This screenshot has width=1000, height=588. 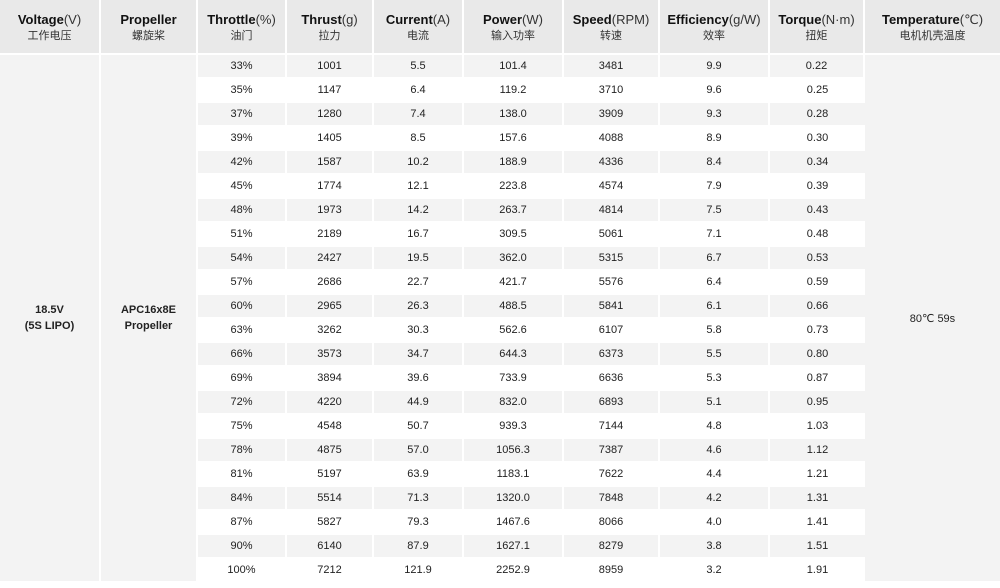 What do you see at coordinates (612, 451) in the screenshot?
I see `speed-cell: 7387` at bounding box center [612, 451].